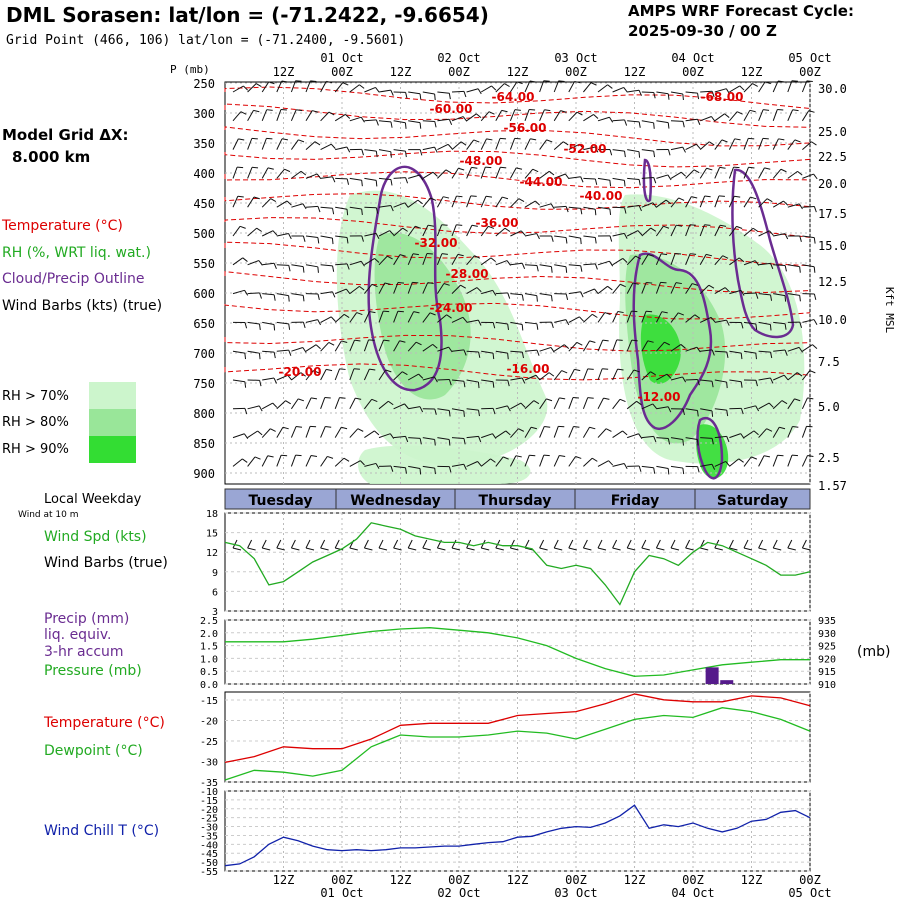 This screenshot has height=900, width=900. Describe the element at coordinates (436, 243) in the screenshot. I see `isotherm-label: -32.00` at that location.